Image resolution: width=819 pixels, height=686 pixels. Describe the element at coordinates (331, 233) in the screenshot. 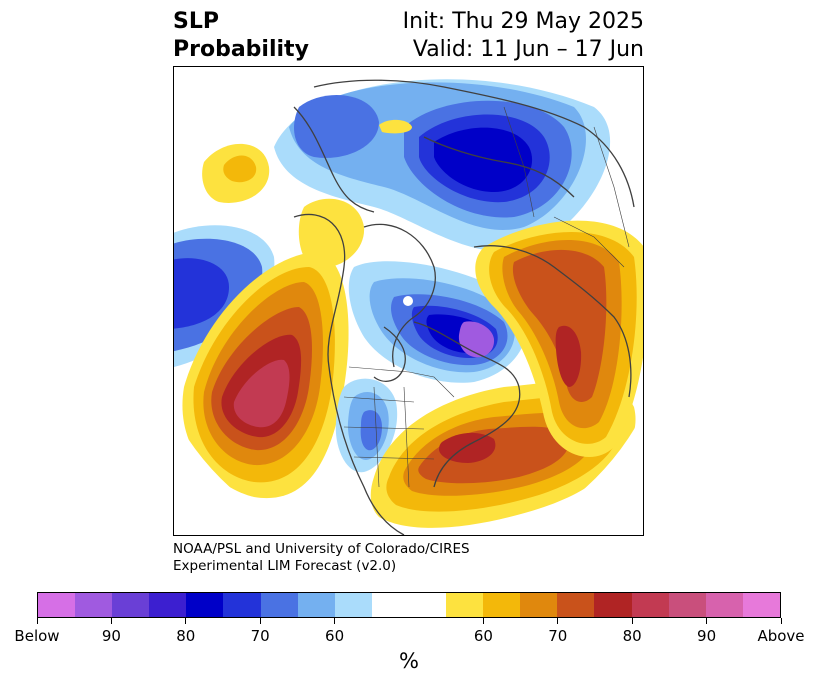

I see `field-above-60-alaska` at that location.